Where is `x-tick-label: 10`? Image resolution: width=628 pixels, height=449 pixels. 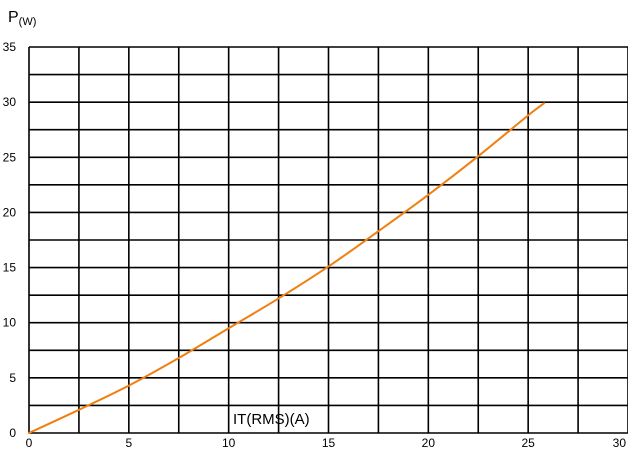 x-tick-label: 10 is located at coordinates (229, 442).